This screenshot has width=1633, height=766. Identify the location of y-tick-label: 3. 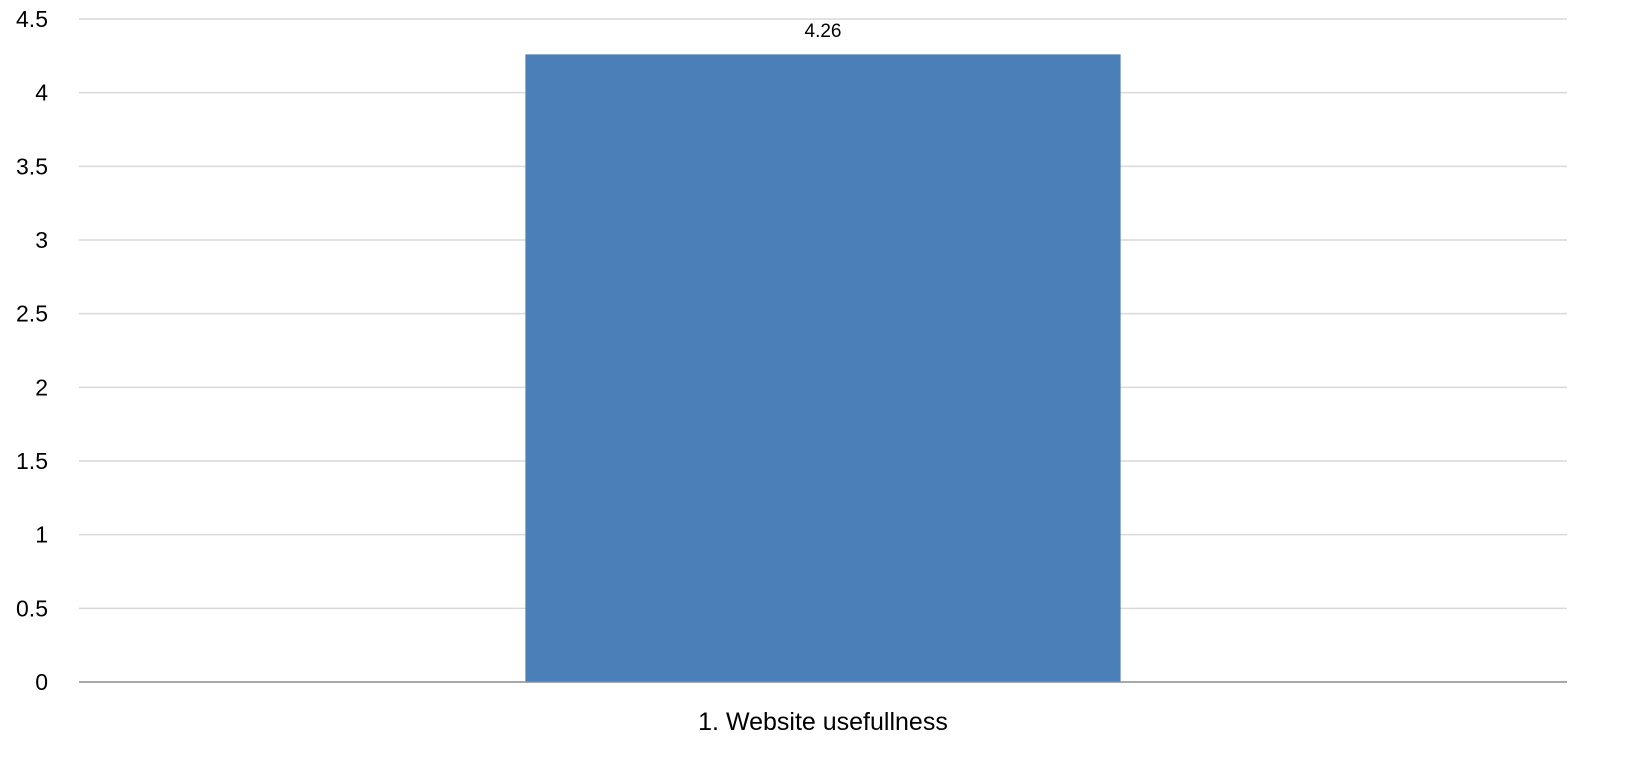
(41, 240).